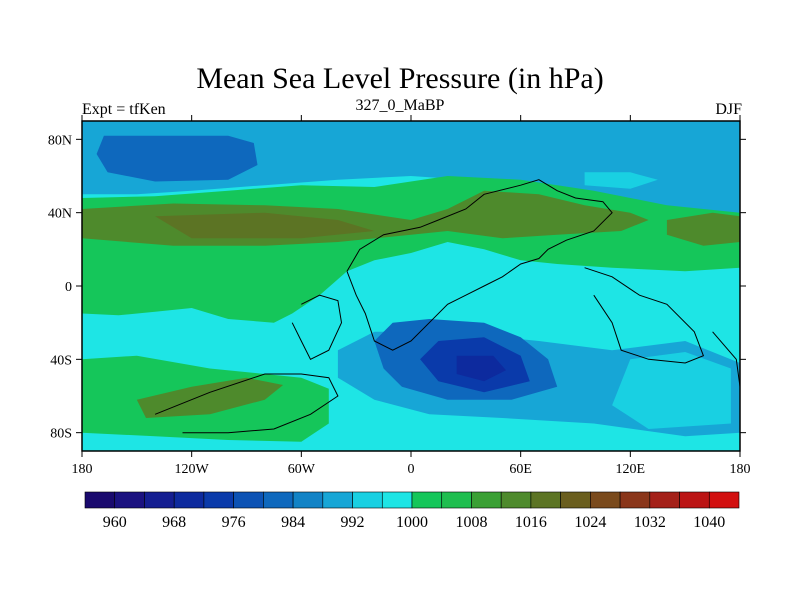  What do you see at coordinates (192, 469) in the screenshot?
I see `x-tick-label: 120W` at bounding box center [192, 469].